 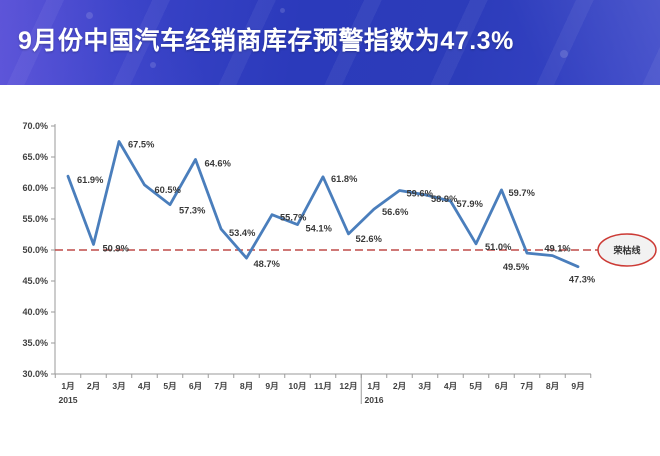 What do you see at coordinates (141, 145) in the screenshot?
I see `data-point-label: 67.5%` at bounding box center [141, 145].